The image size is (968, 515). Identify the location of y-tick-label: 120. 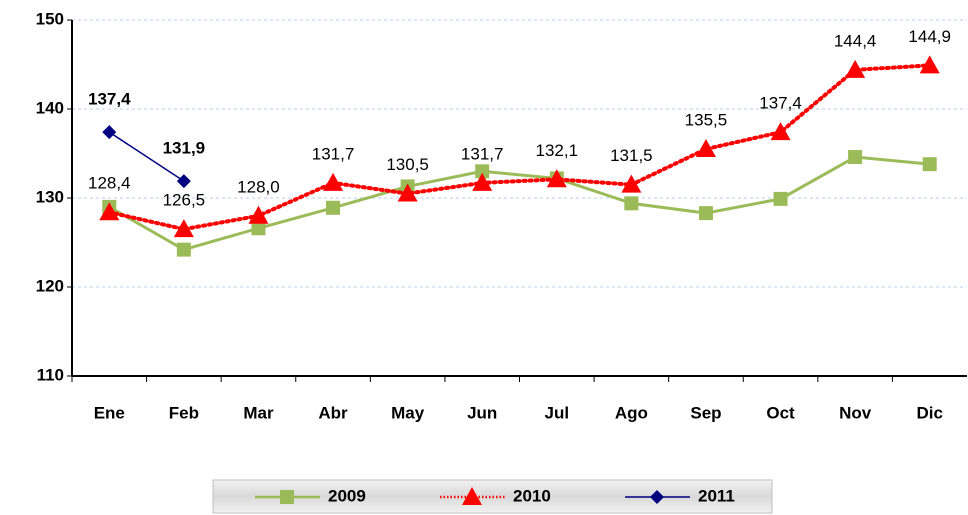
(50, 285).